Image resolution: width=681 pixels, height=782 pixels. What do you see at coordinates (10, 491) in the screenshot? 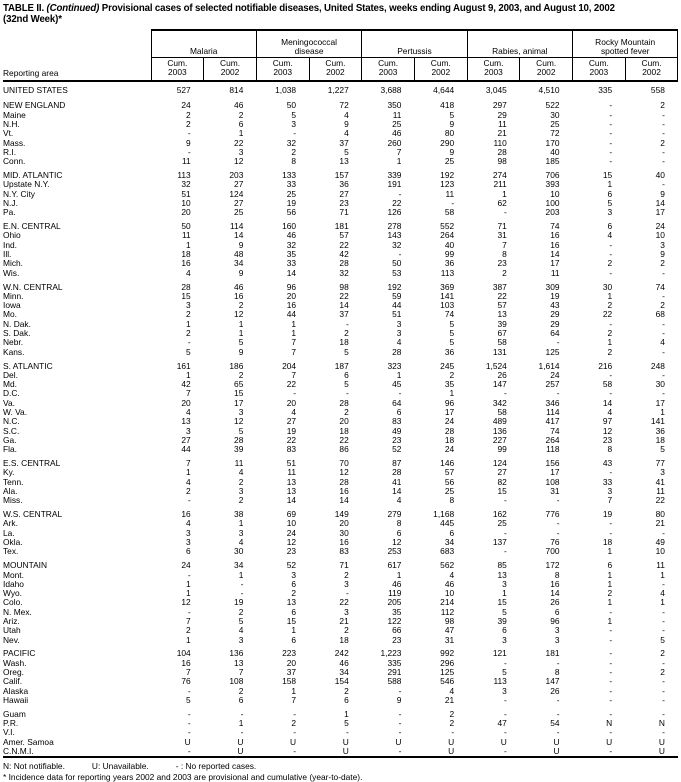
I see `reporting-area-cell: Ala.` at bounding box center [10, 491].